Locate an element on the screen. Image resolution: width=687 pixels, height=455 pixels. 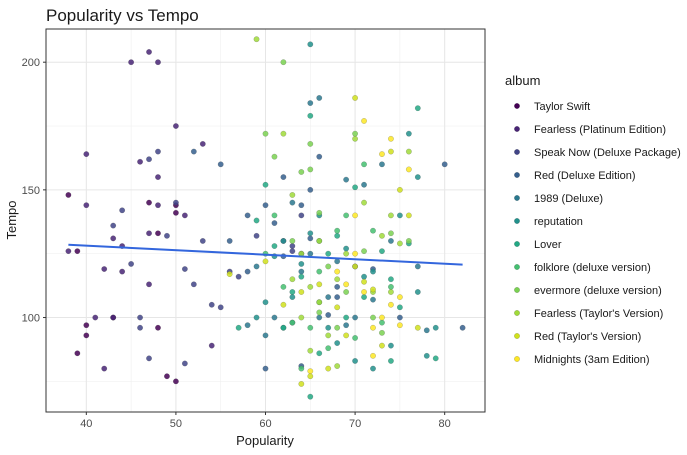
legend-title: album is located at coordinates (522, 80).